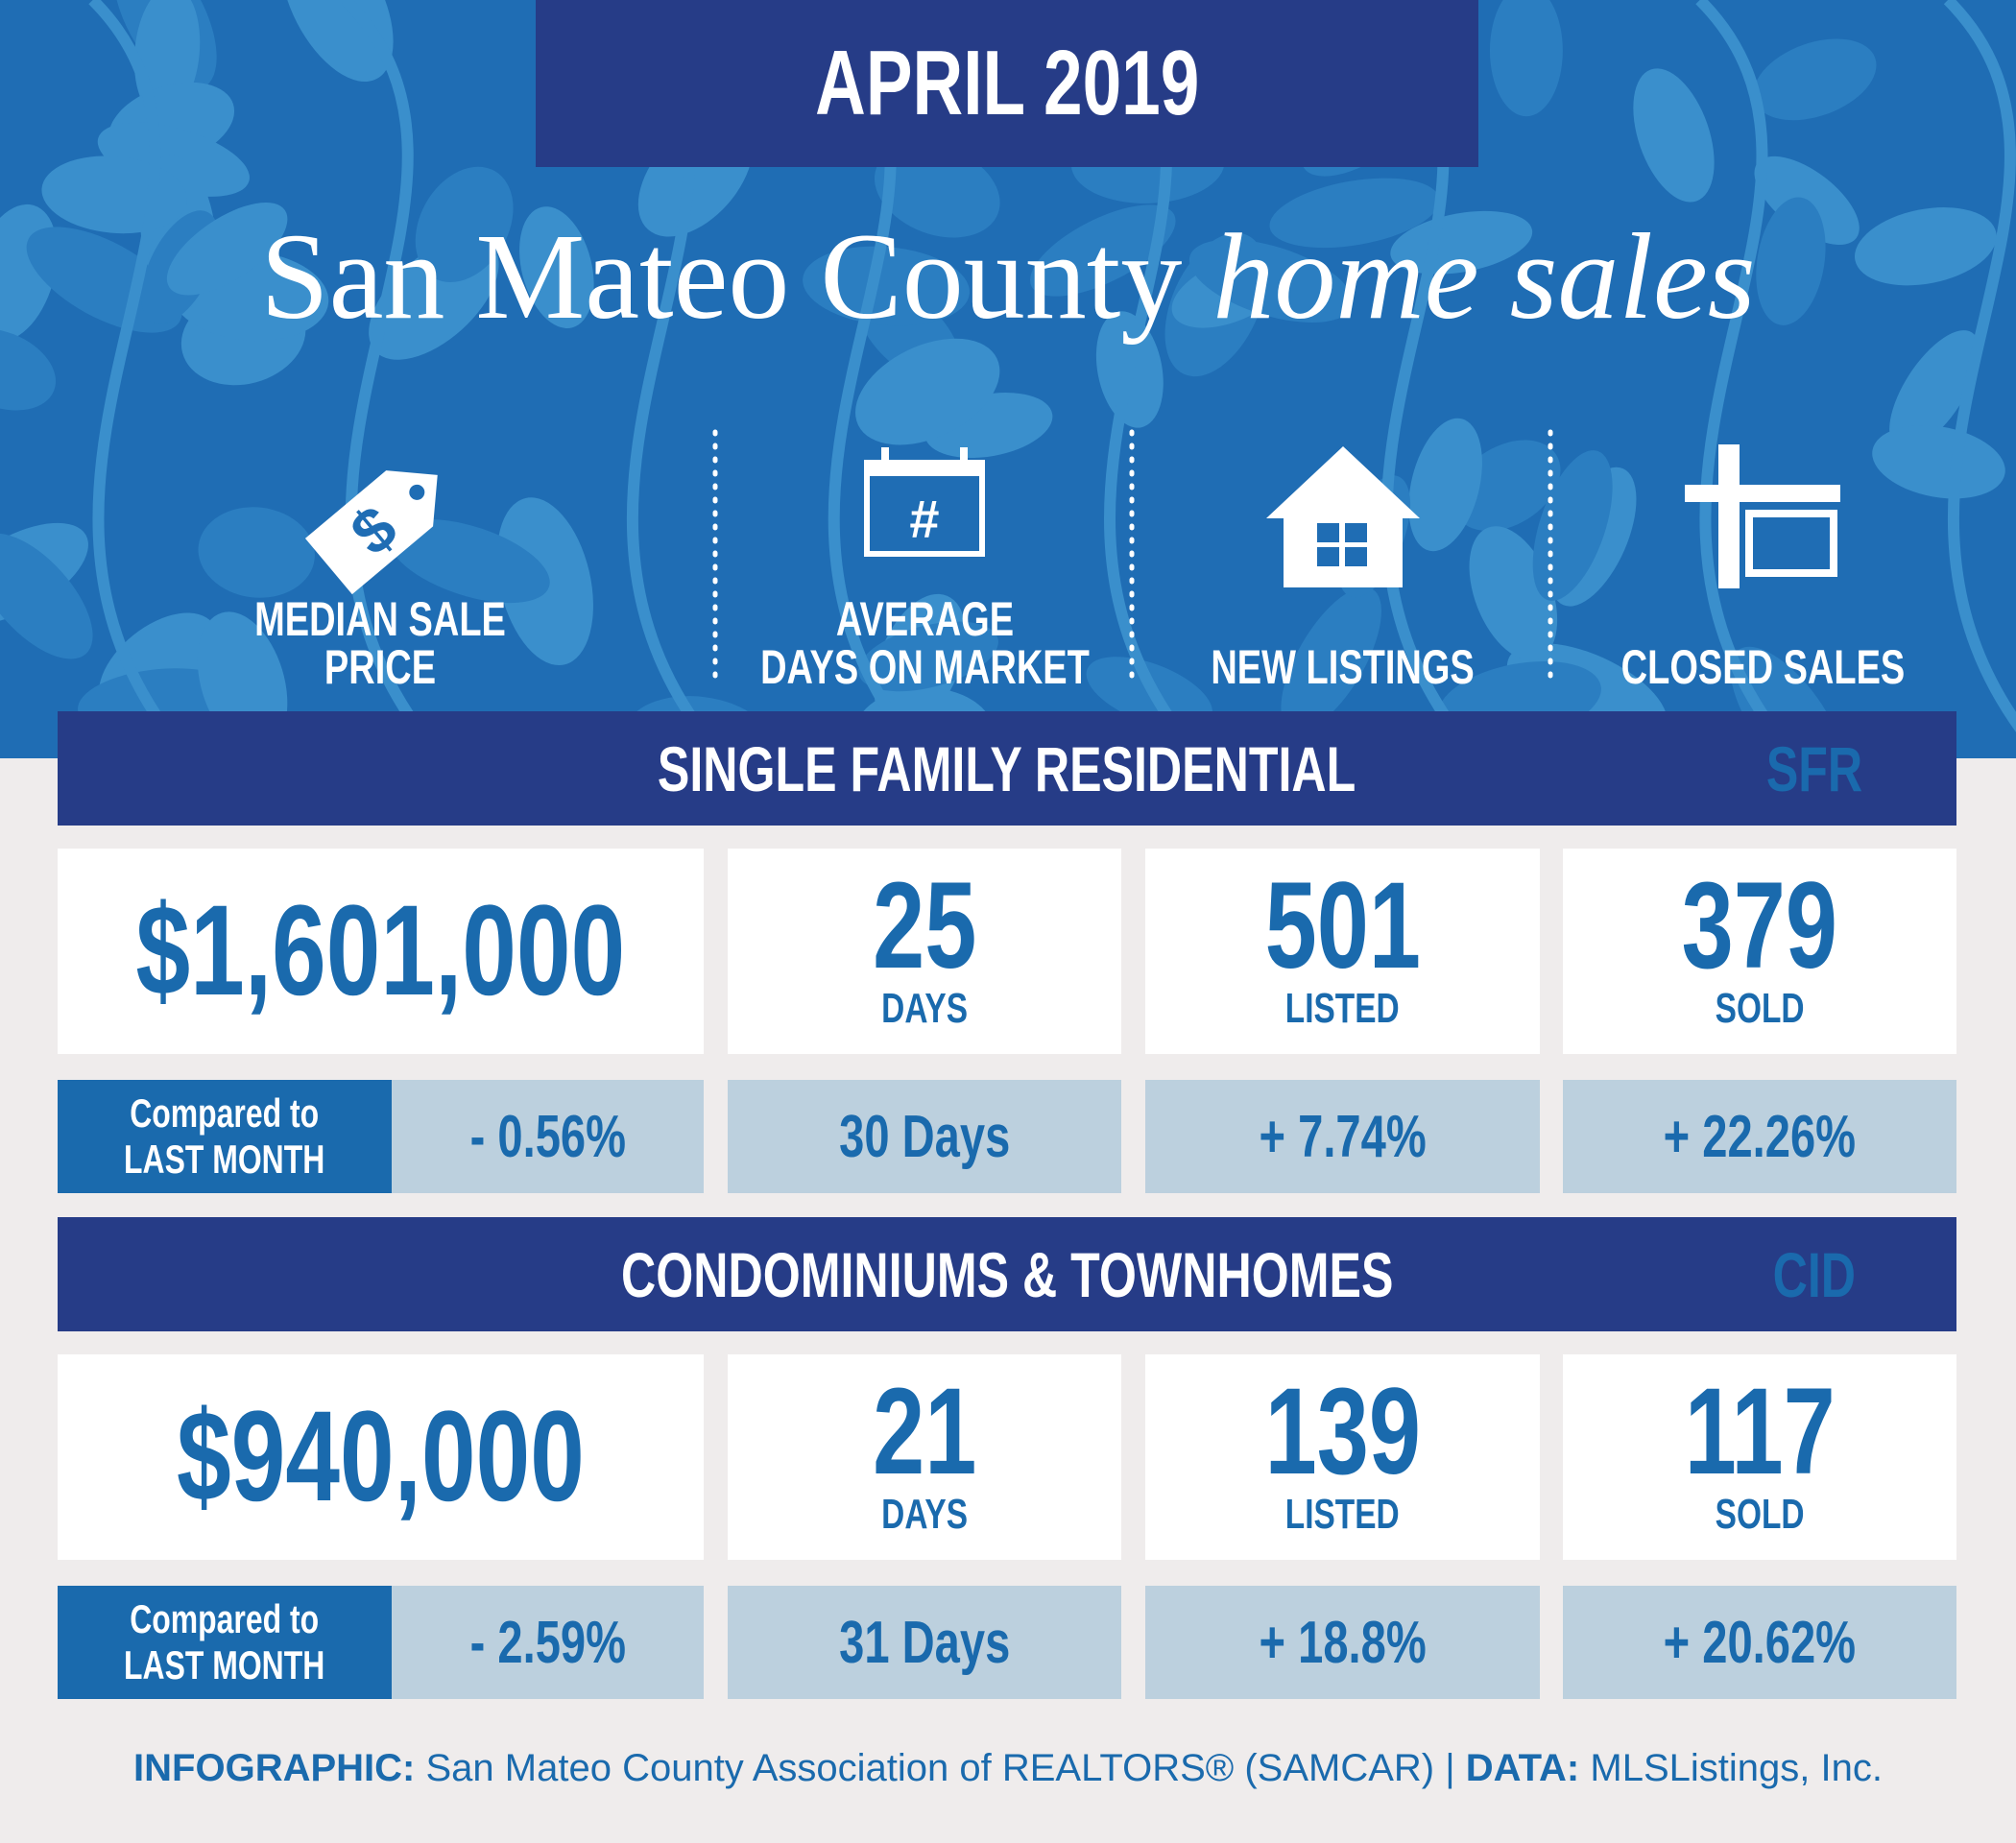 The height and width of the screenshot is (1843, 2016). What do you see at coordinates (1343, 633) in the screenshot?
I see `metric-label: NEW LISTINGS` at bounding box center [1343, 633].